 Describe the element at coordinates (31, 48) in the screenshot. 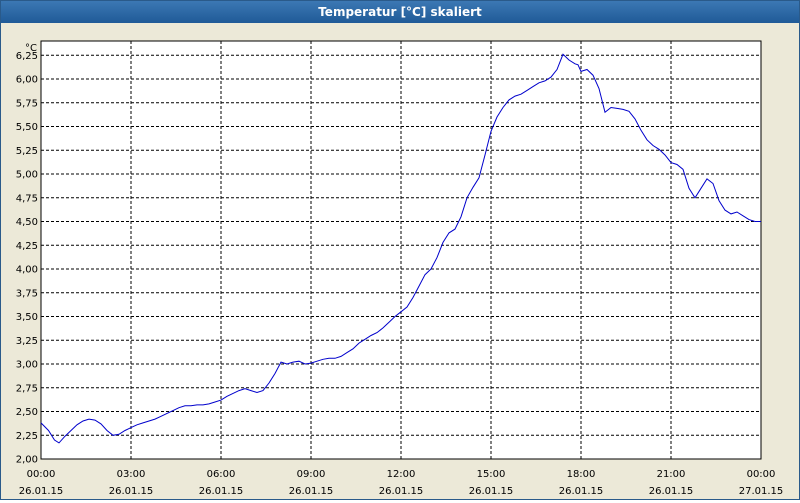

I see `y-axis-unit-label: °C` at that location.